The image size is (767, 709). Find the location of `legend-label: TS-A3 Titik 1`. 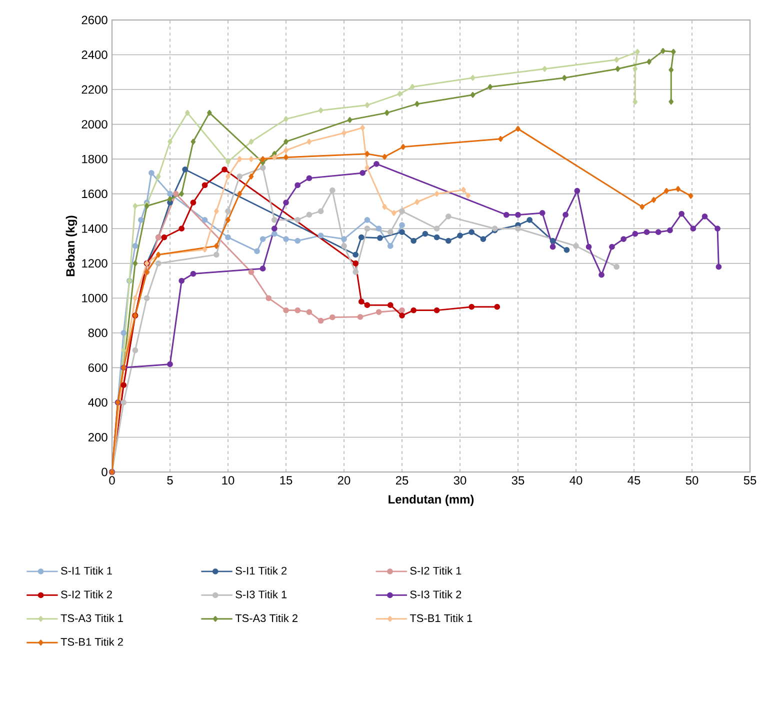

legend-label: TS-A3 Titik 1 is located at coordinates (91, 618).